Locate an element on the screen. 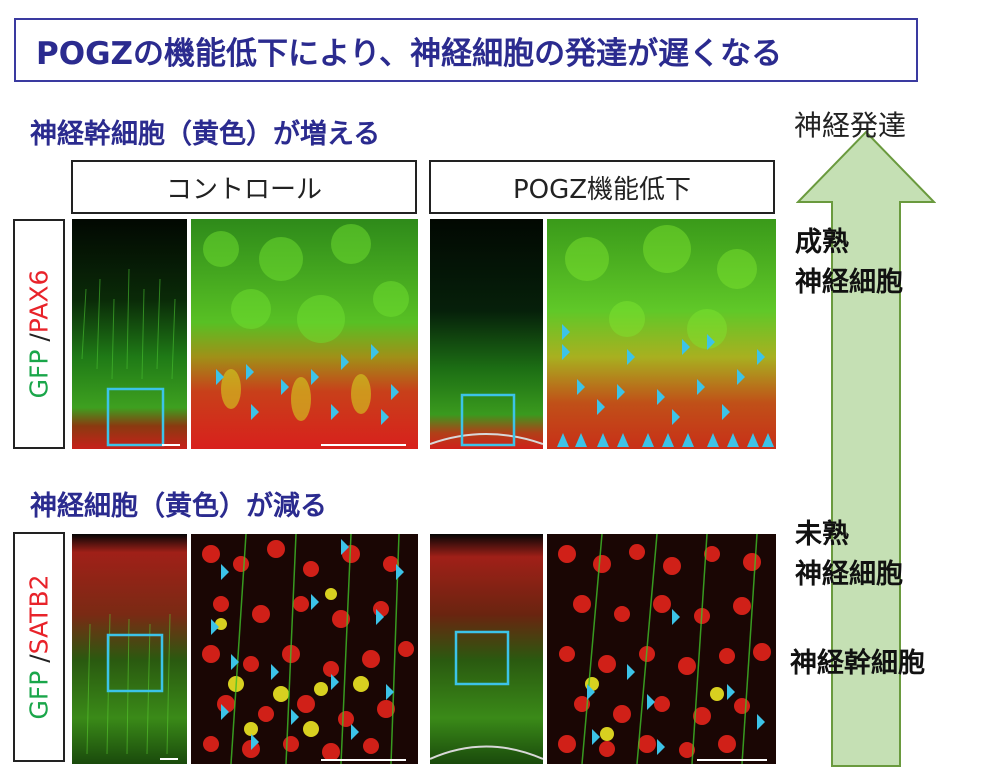 The image size is (992, 776). micrograph-pogz-satb2-highmag is located at coordinates (661, 649).